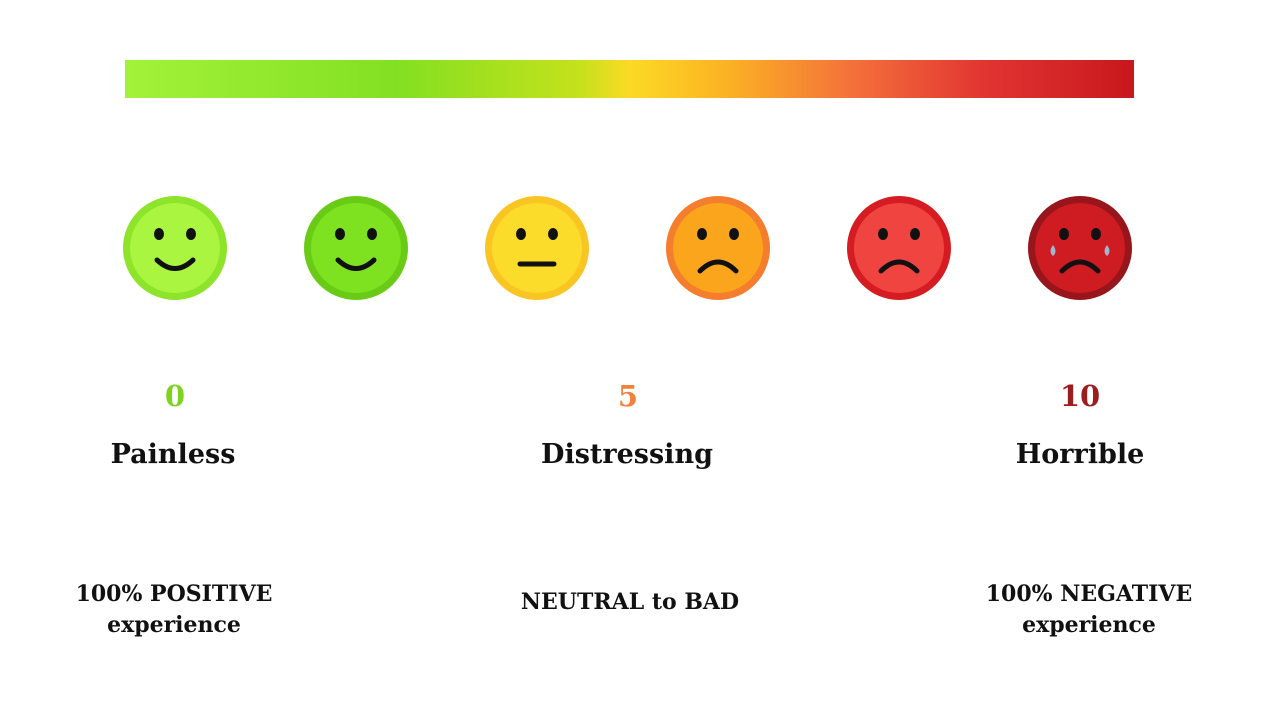  Describe the element at coordinates (718, 248) in the screenshot. I see `sad-face-icon` at that location.